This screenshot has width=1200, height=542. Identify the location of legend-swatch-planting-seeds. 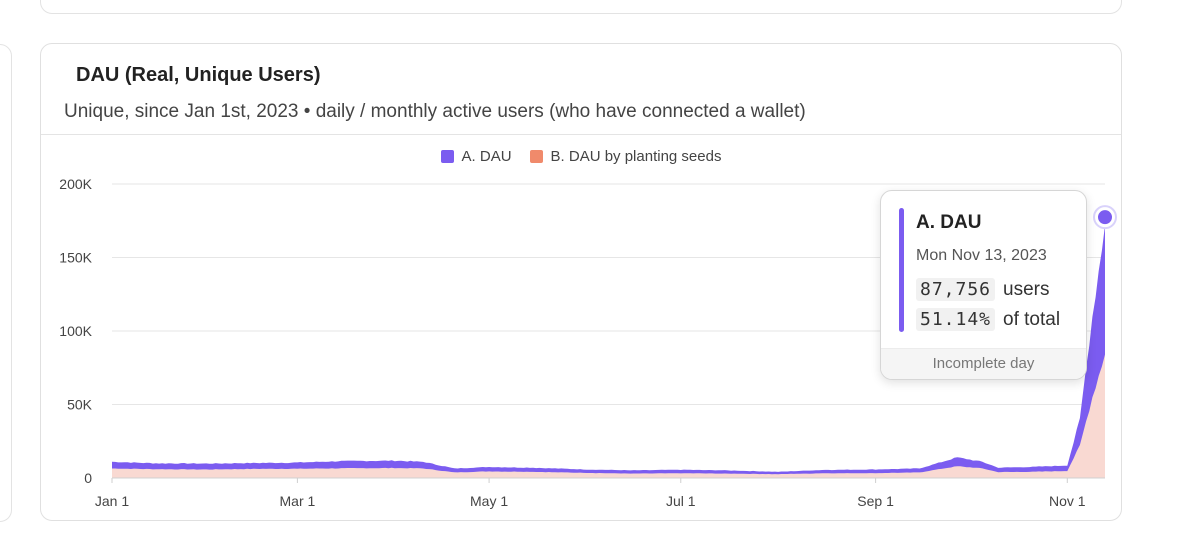
(536, 156).